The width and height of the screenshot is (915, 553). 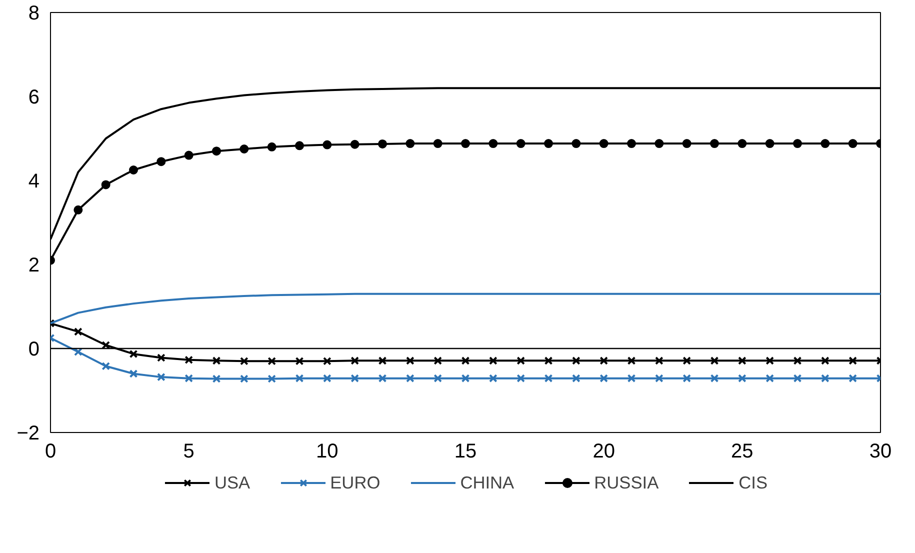 I want to click on x-tick-label: 5, so click(x=188, y=451).